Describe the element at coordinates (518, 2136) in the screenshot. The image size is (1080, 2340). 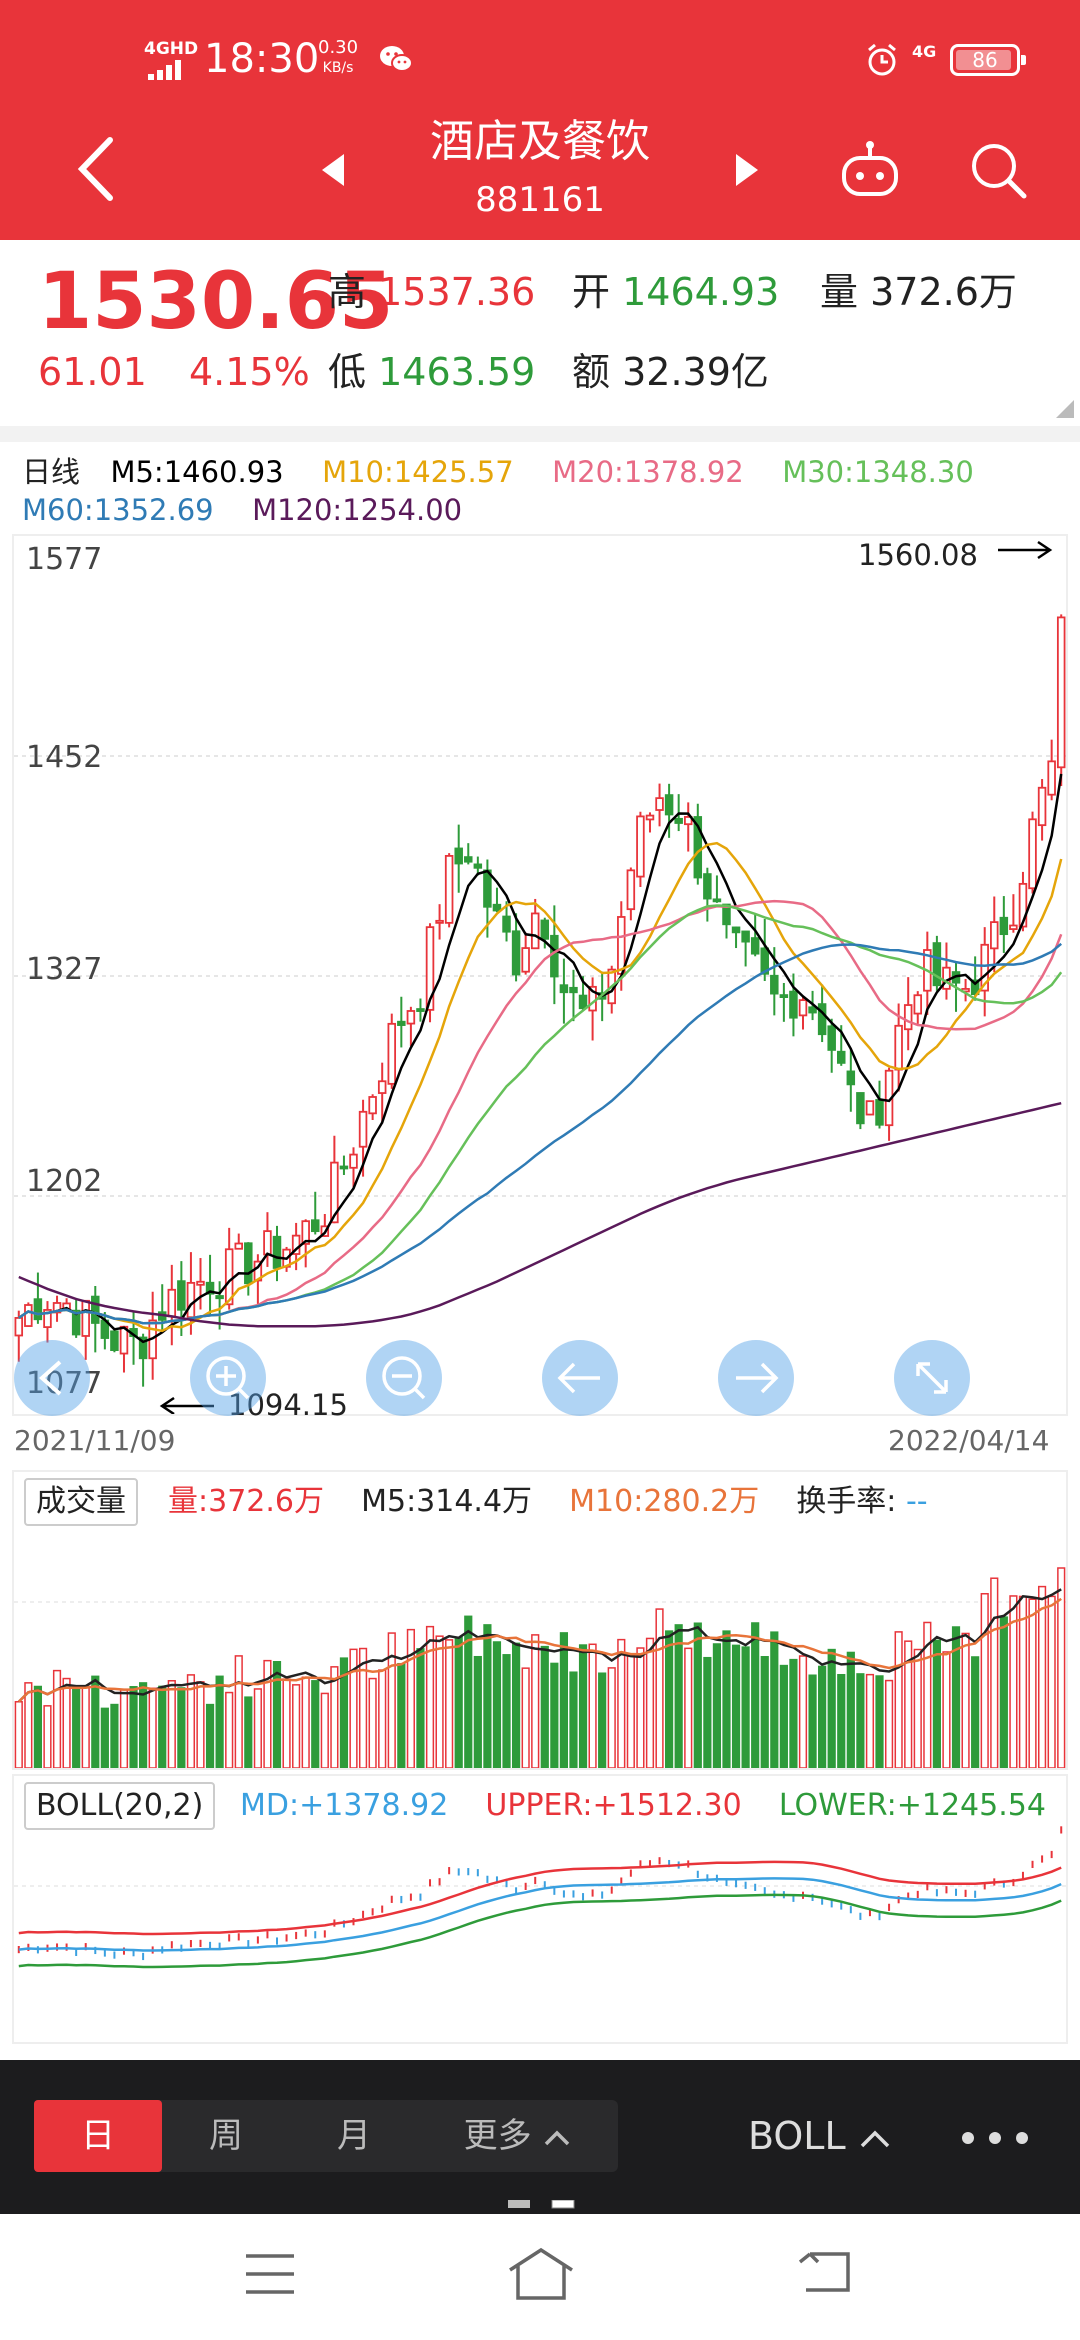
I see `tab-more: 更多` at that location.